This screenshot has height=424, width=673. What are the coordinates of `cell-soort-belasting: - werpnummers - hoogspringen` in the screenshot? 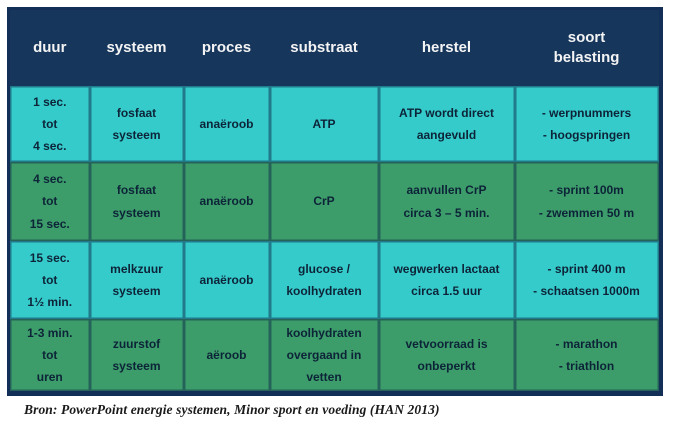 It's located at (587, 124).